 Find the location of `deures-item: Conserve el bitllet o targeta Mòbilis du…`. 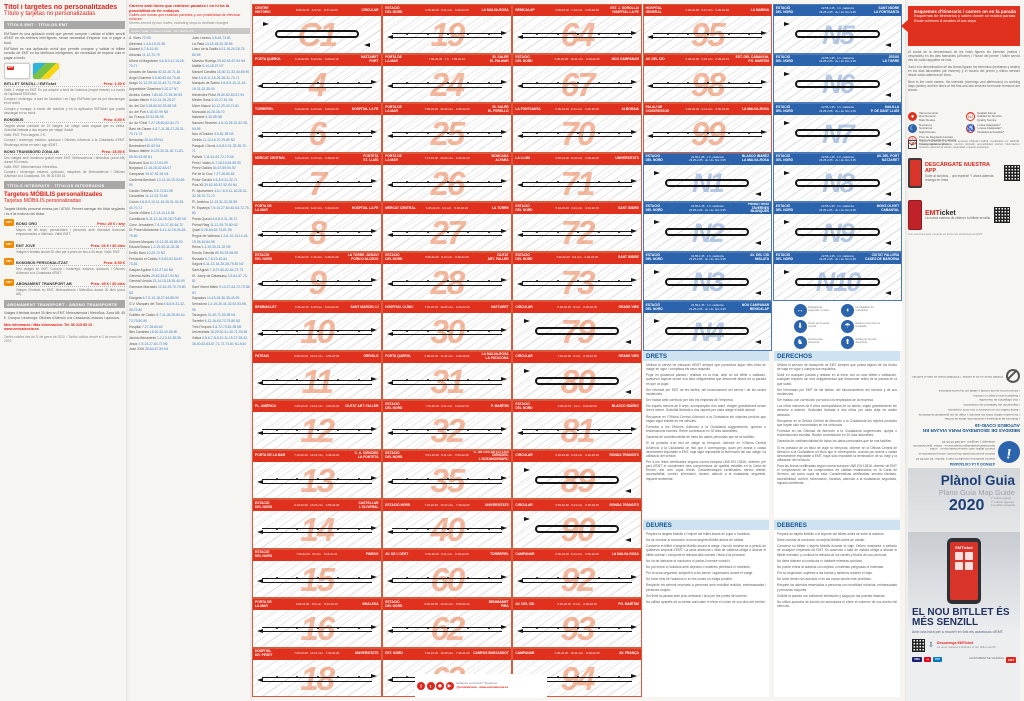

deures-item: Conserve el bitllet o targeta Mòbilis du… is located at coordinates (706, 550).